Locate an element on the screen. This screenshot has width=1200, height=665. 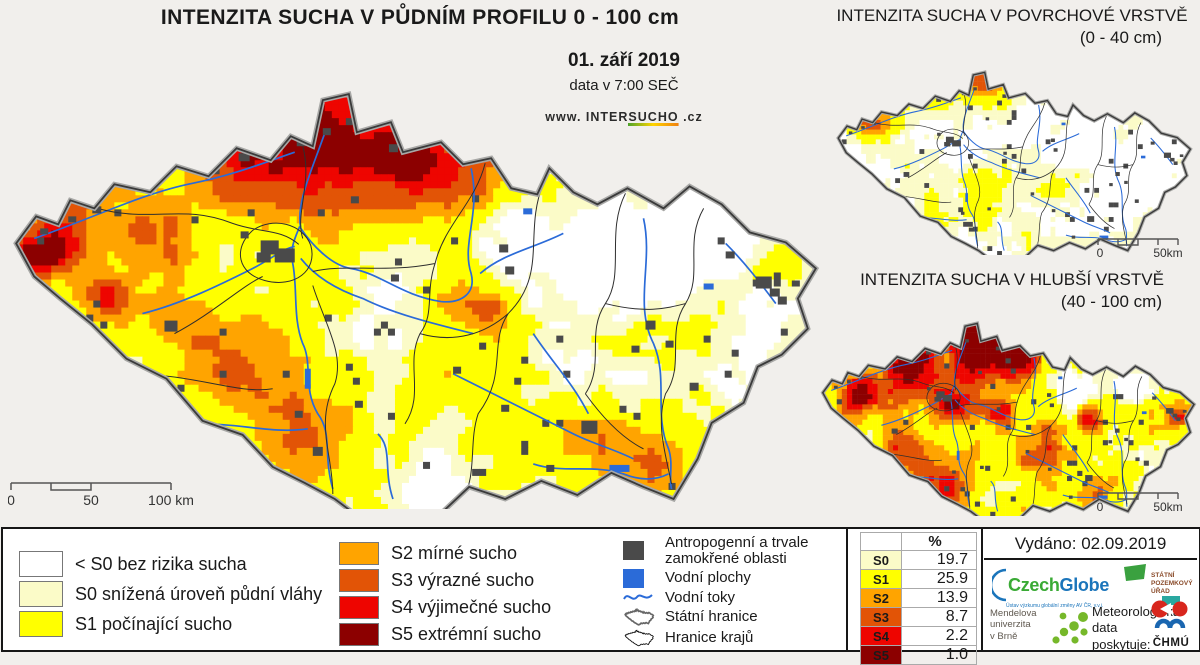
deep-map-scalebar: 0 50km is located at coordinates (1142, 501).